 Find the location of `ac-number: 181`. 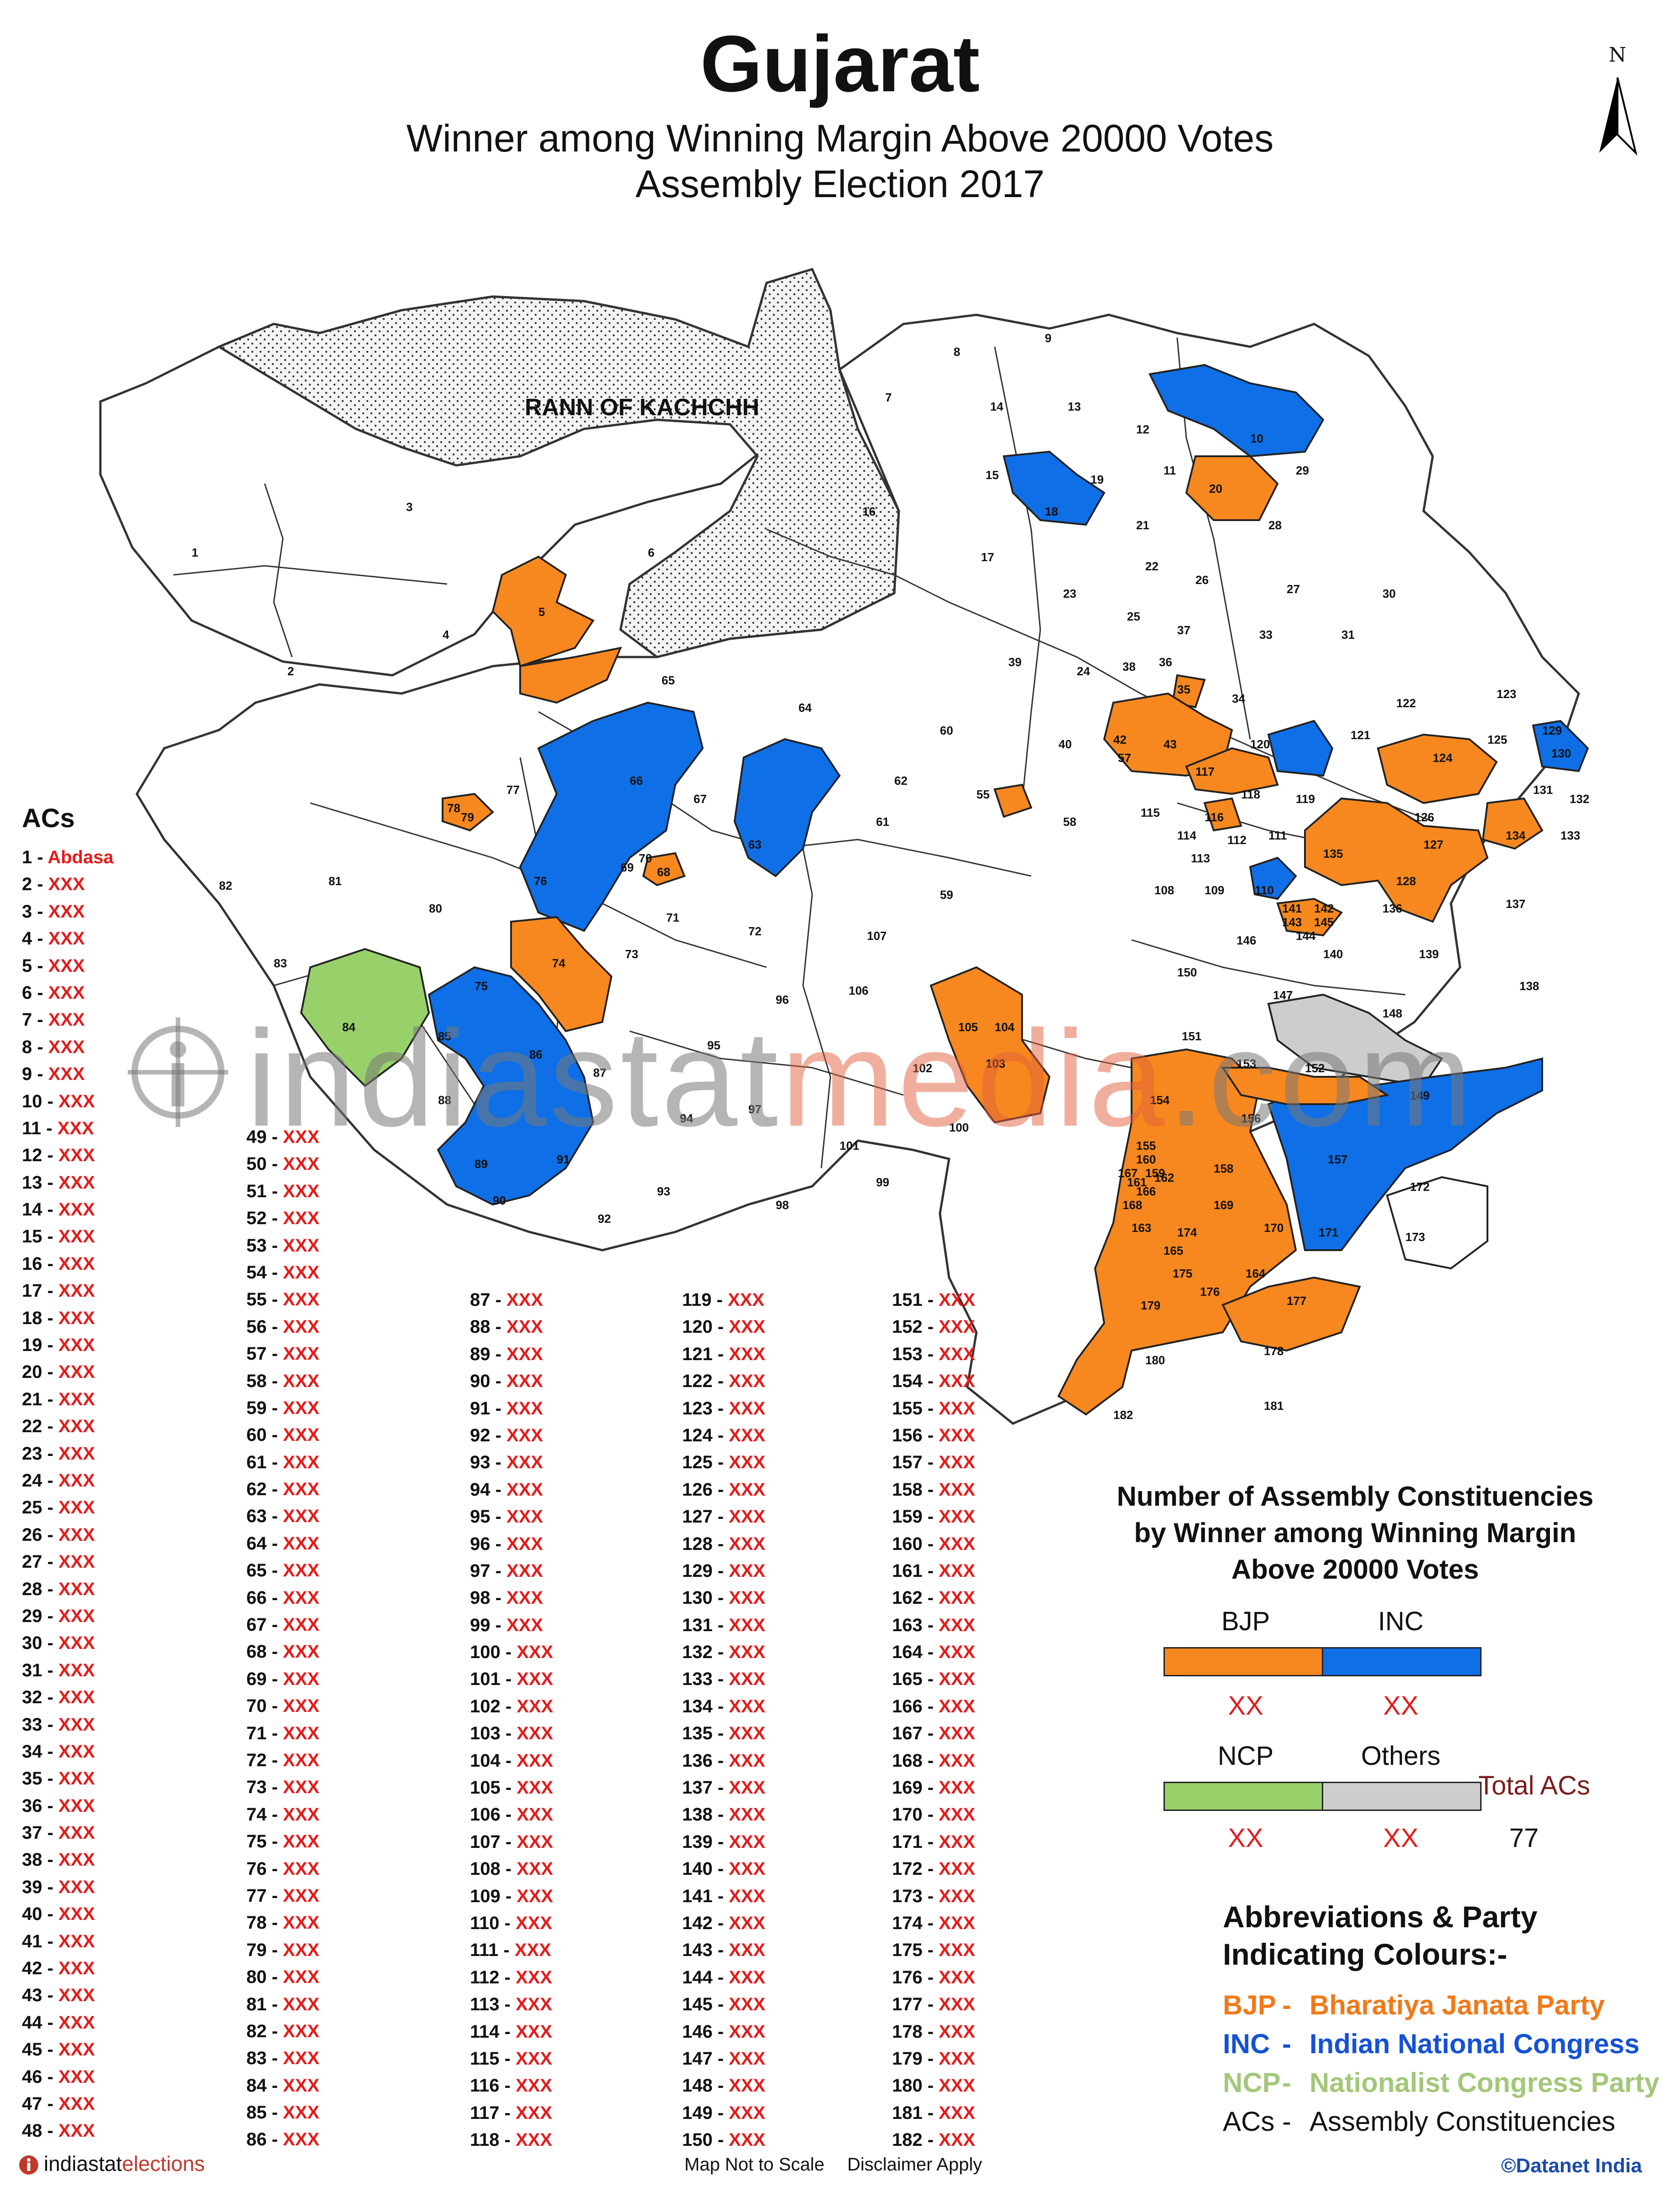

ac-number: 181 is located at coordinates (908, 2112).